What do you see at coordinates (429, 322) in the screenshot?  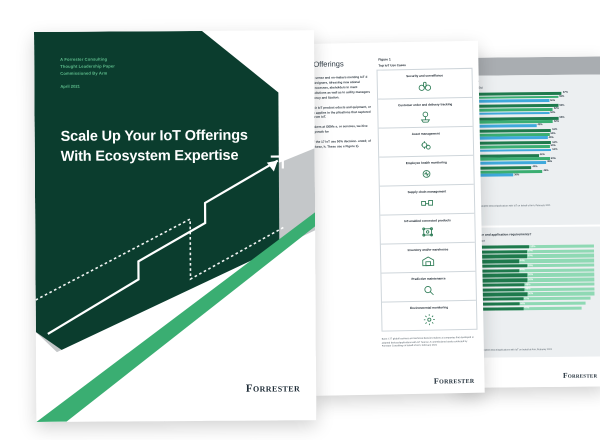 I see `sensor-burst-icon` at bounding box center [429, 322].